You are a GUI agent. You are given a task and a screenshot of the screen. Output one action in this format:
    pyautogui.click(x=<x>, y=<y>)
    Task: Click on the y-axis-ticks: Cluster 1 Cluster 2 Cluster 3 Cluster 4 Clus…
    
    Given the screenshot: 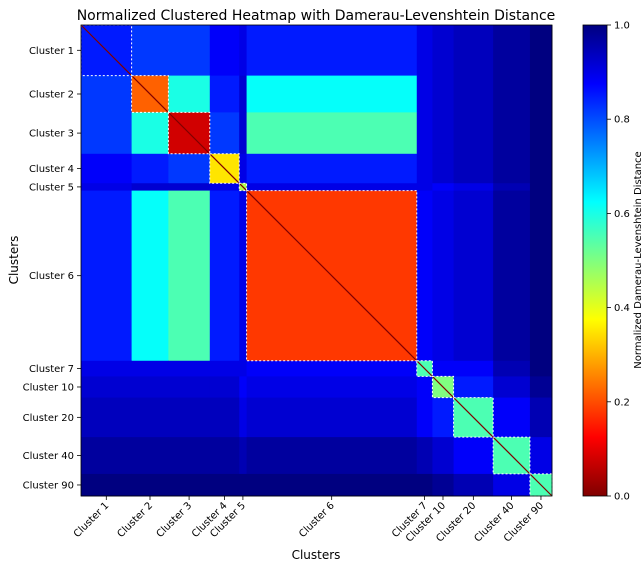 What is the action you would take?
    pyautogui.click(x=52, y=269)
    